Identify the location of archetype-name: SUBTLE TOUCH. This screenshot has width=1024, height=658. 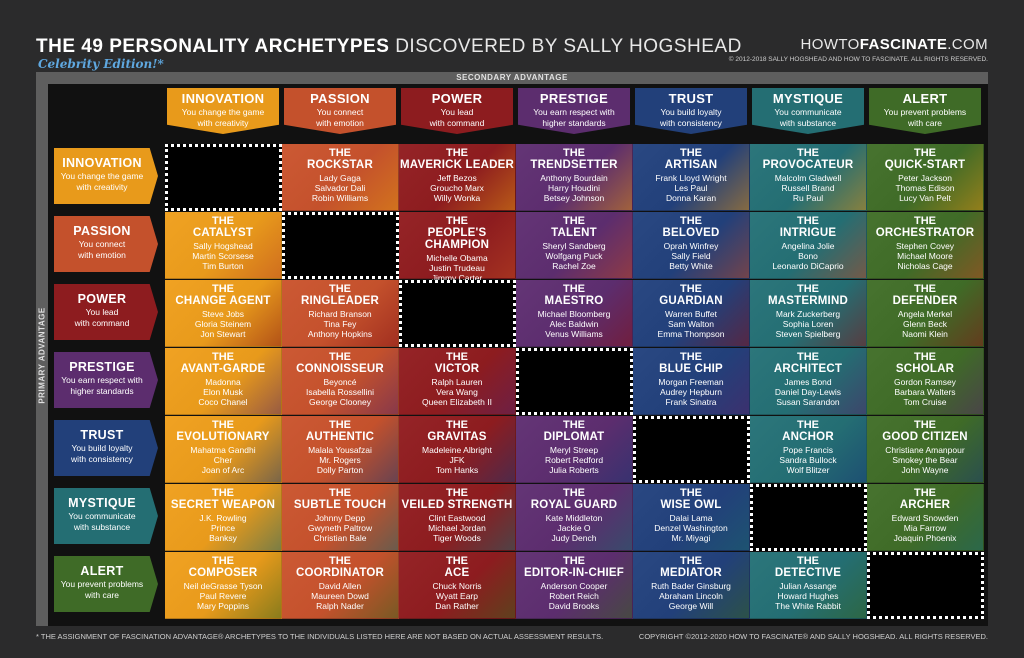
(340, 505).